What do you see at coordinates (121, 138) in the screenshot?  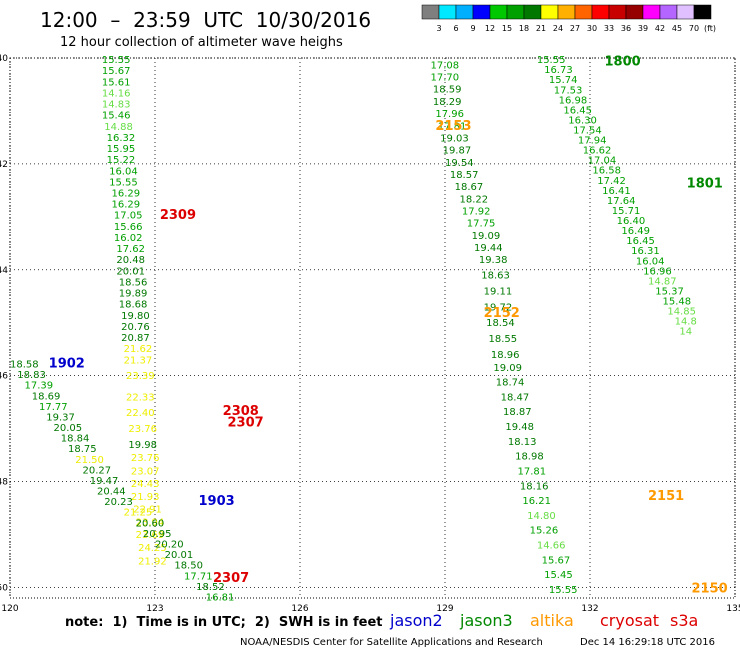 I see `swh-data-point: 16.32` at bounding box center [121, 138].